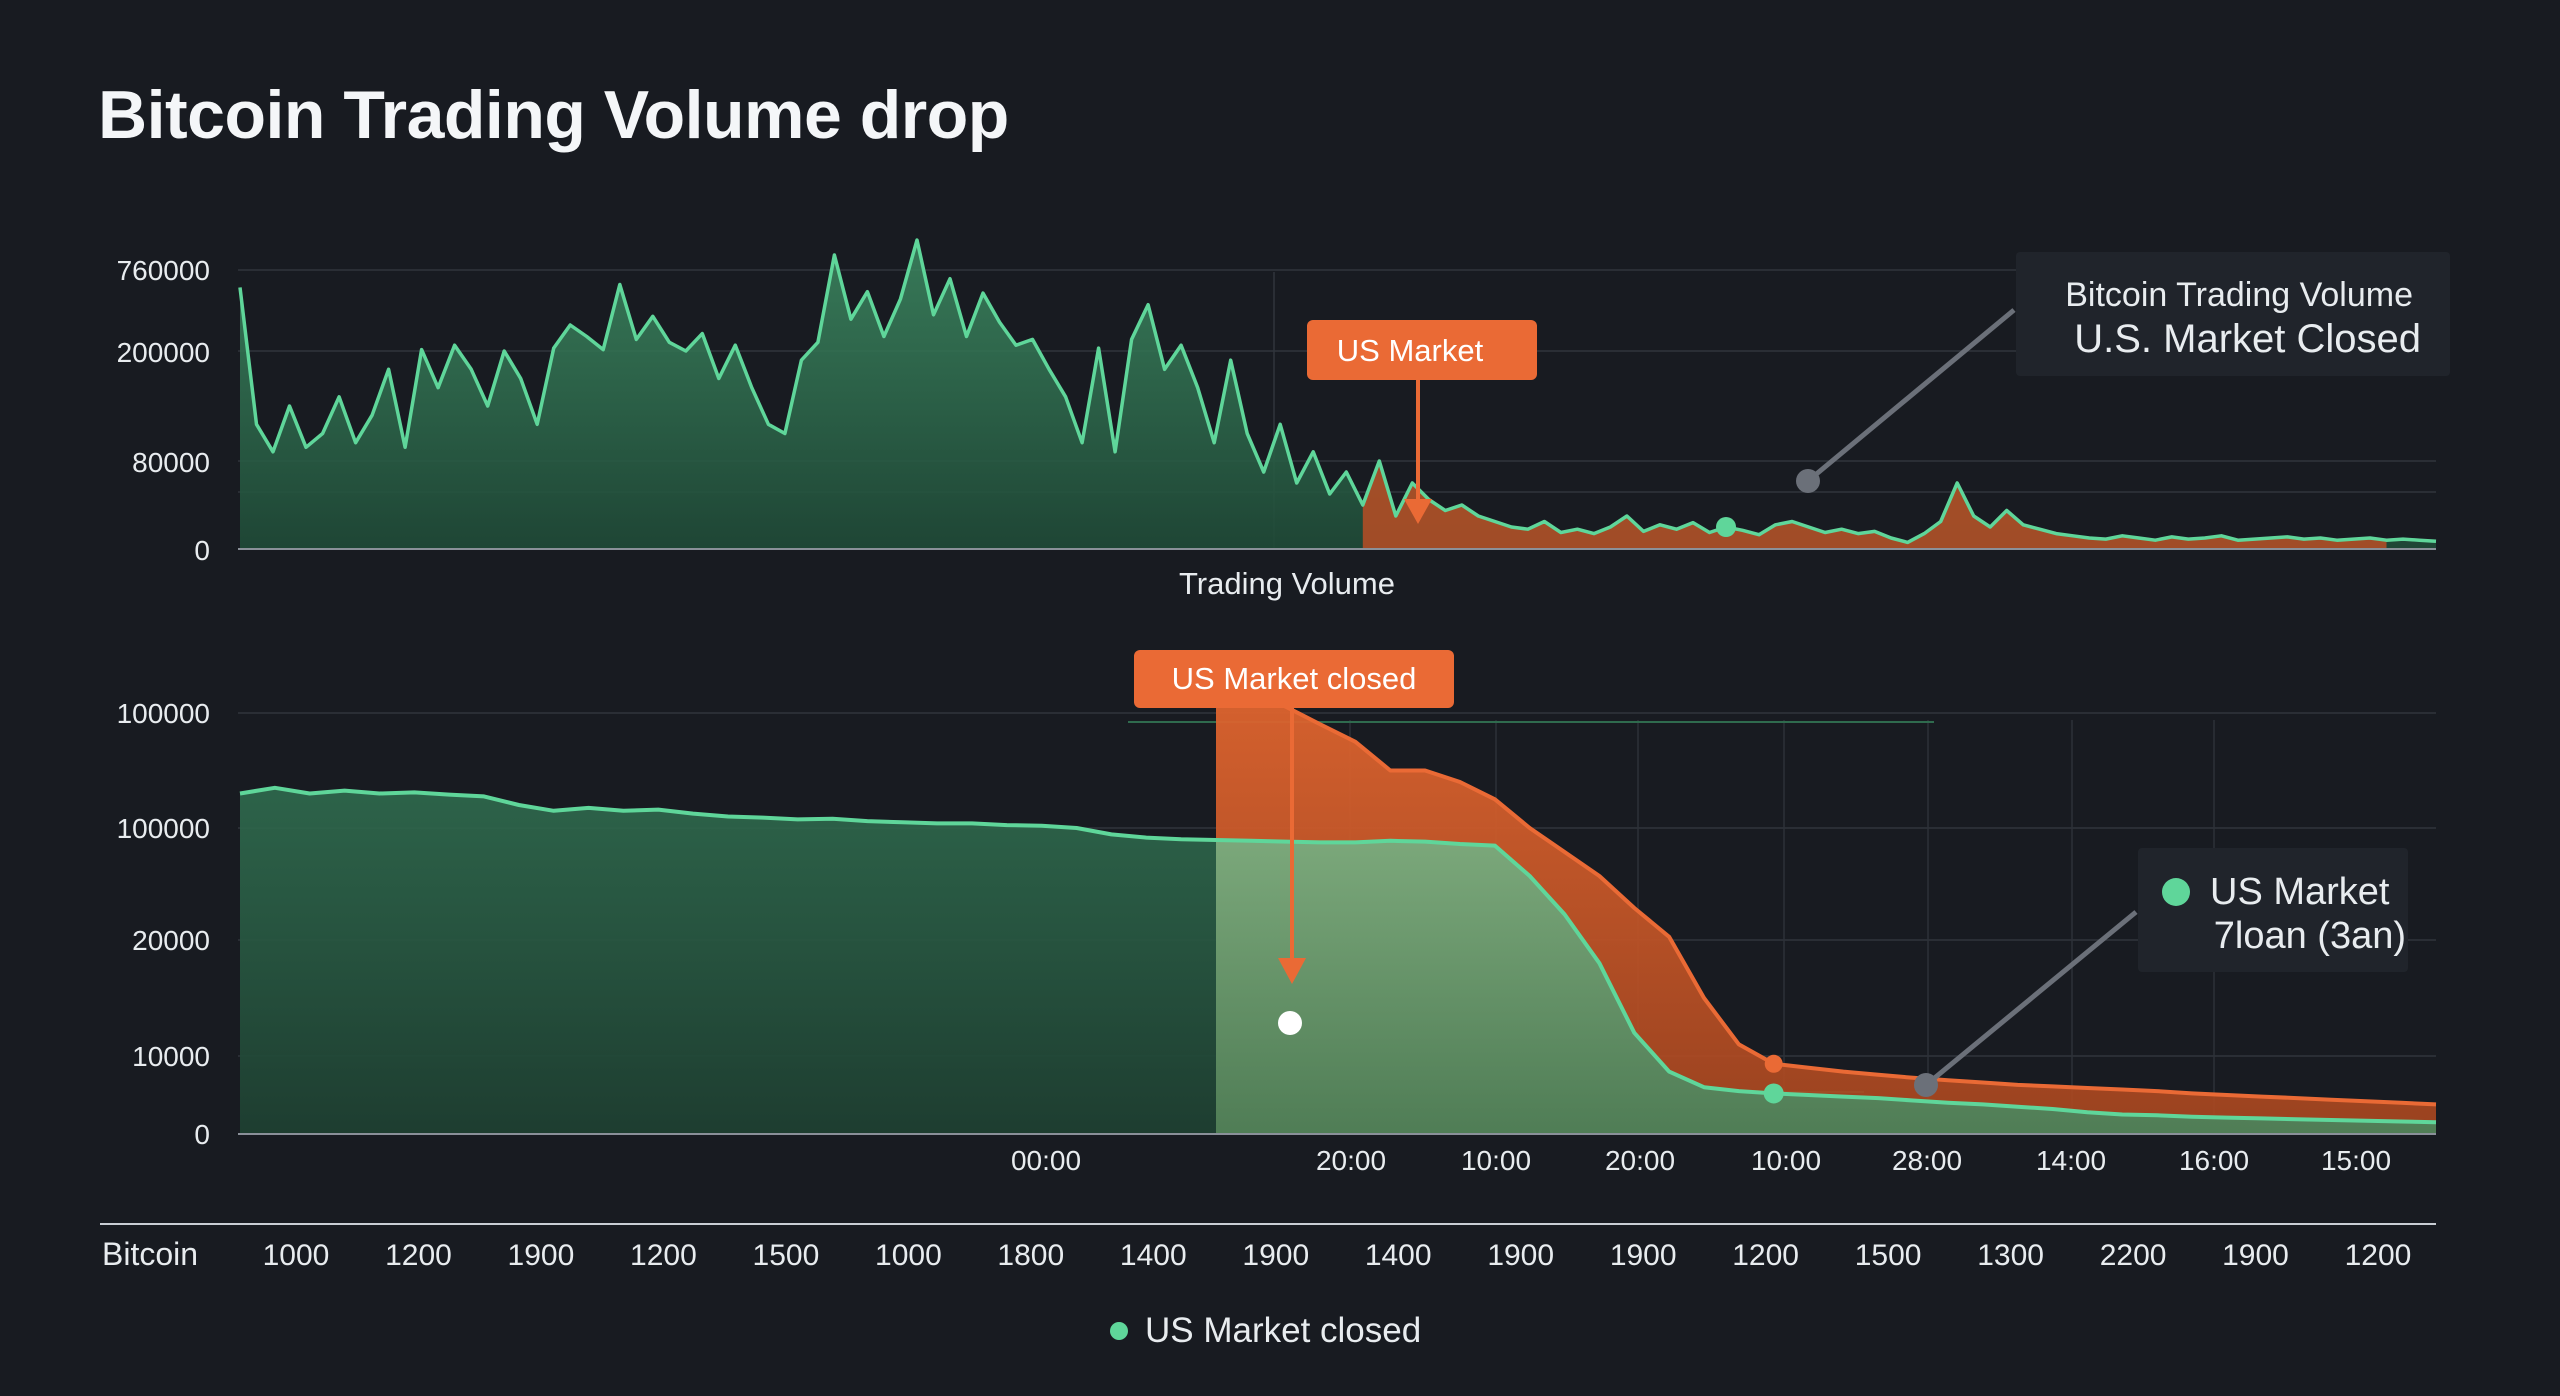 Image resolution: width=2560 pixels, height=1396 pixels. I want to click on bottom-callout-box, so click(2273, 910).